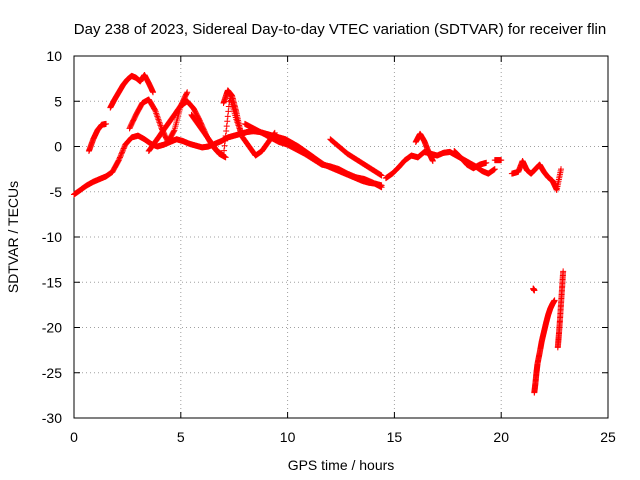 This screenshot has height=480, width=640. I want to click on x-tick-label: 25, so click(608, 437).